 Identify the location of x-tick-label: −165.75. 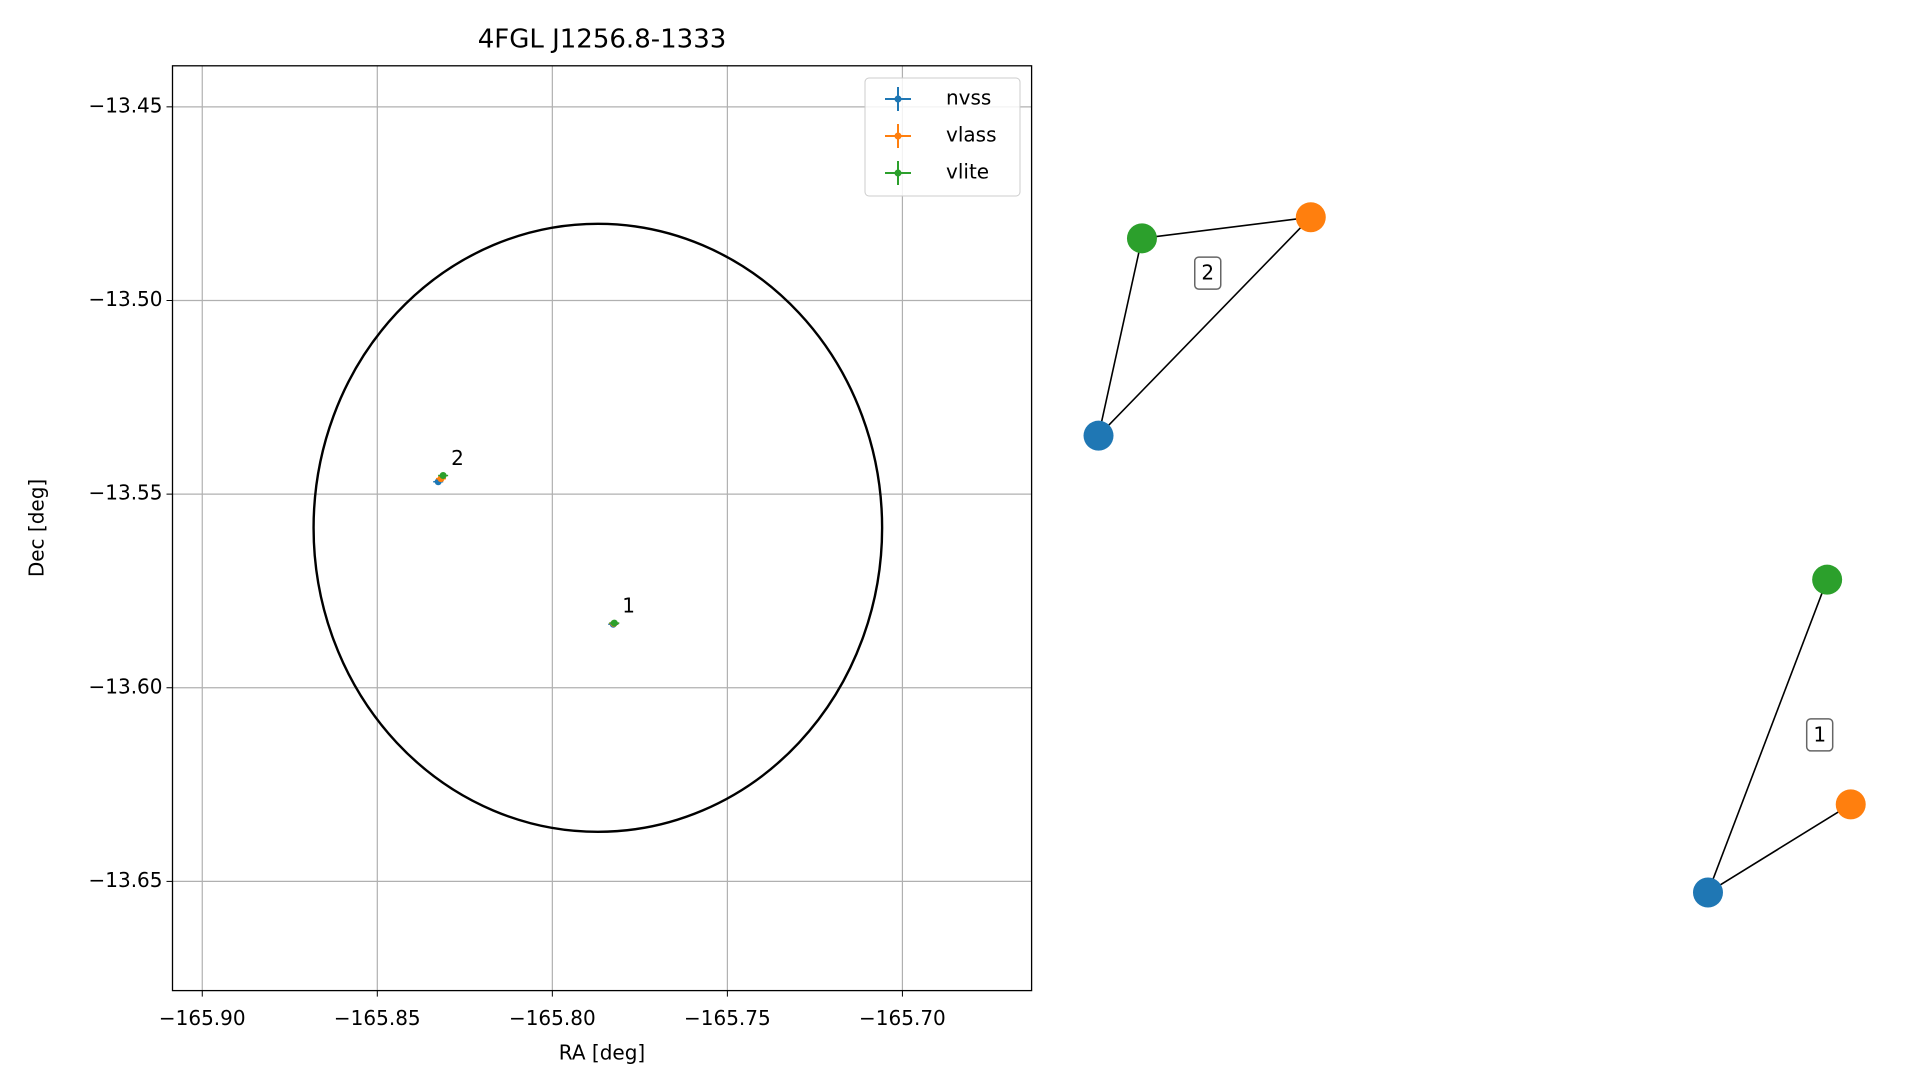
(727, 1018).